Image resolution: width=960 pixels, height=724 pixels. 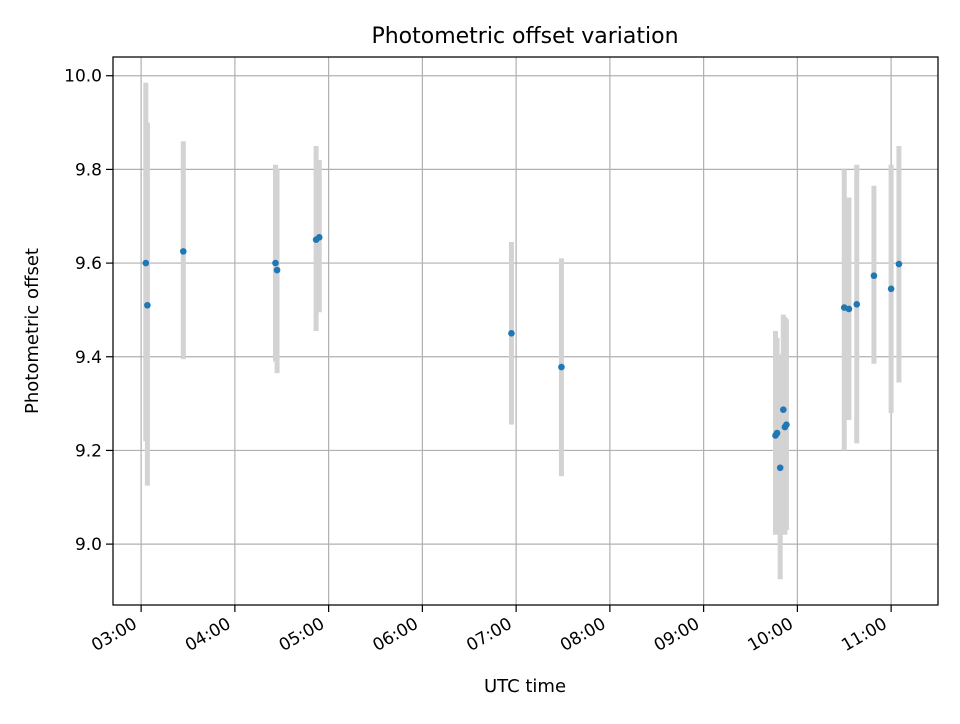 What do you see at coordinates (524, 36) in the screenshot?
I see `chart-title: Photometric offset variation` at bounding box center [524, 36].